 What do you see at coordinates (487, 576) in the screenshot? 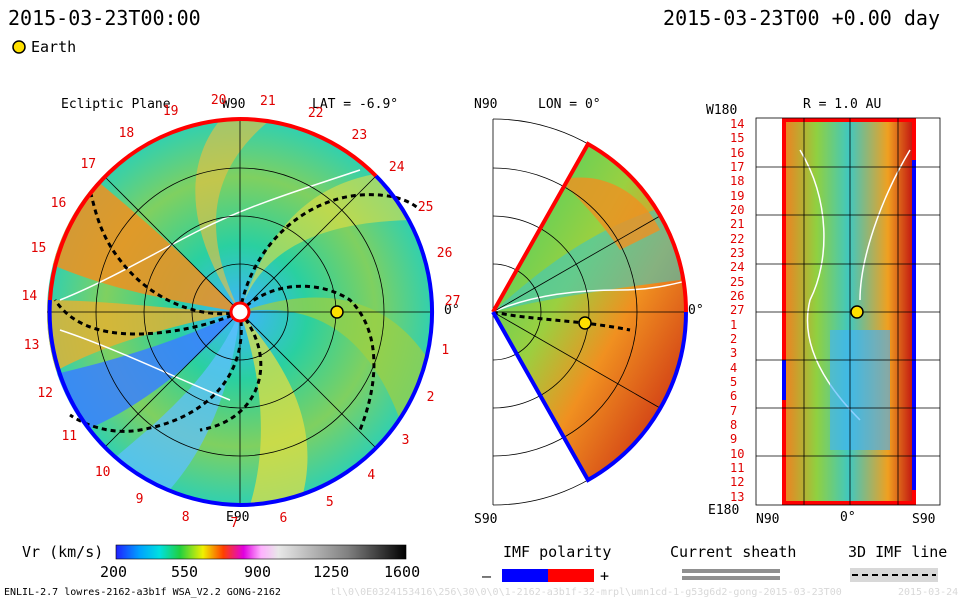
I see `imf-minus-sign: –` at bounding box center [487, 576].